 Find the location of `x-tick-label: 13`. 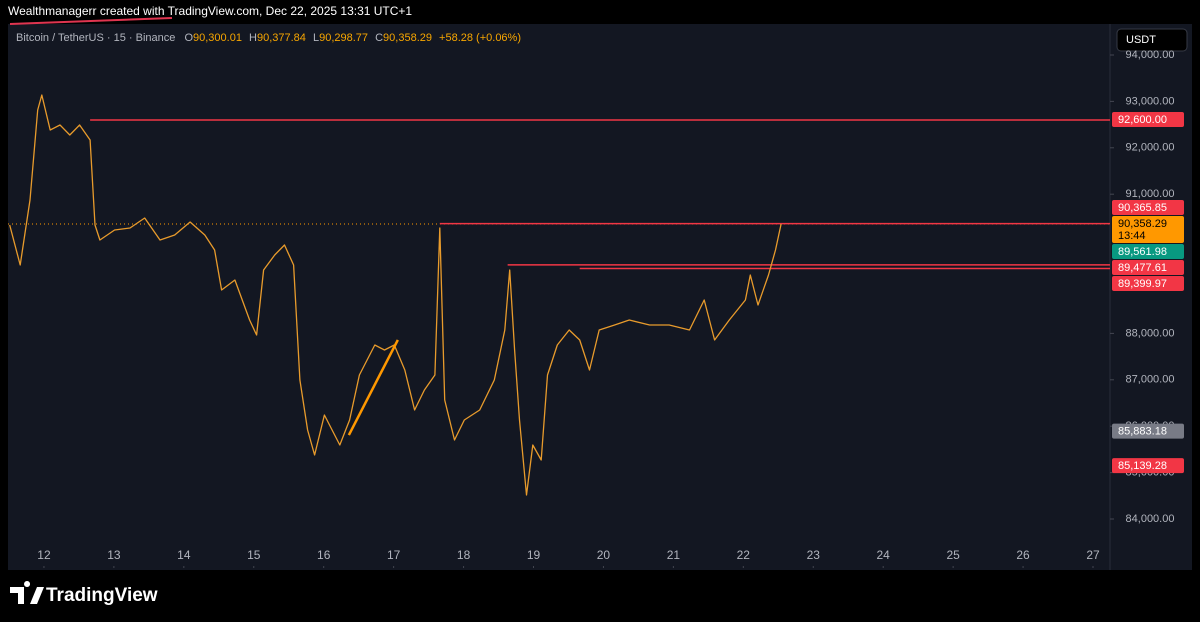

x-tick-label: 13 is located at coordinates (114, 555).